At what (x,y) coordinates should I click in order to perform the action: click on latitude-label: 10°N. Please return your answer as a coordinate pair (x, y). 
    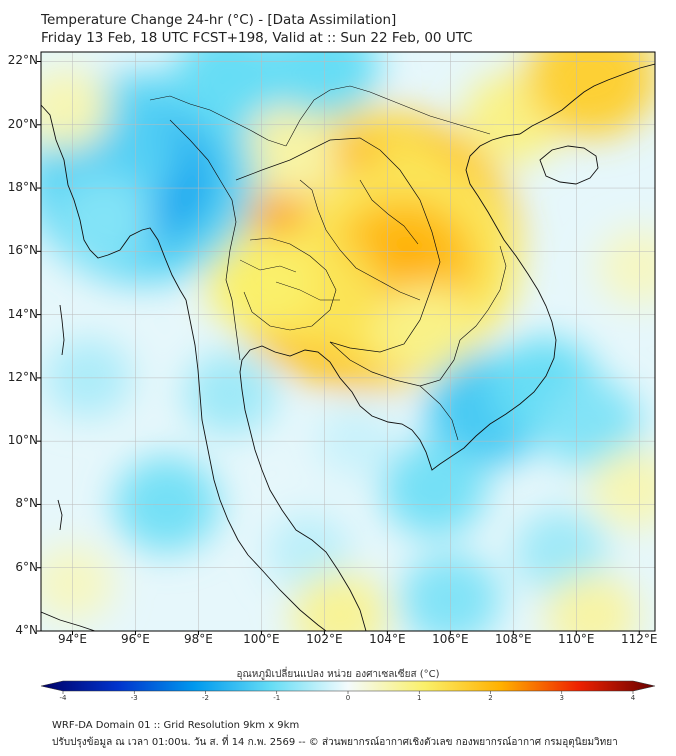
    Looking at the image, I should click on (22, 440).